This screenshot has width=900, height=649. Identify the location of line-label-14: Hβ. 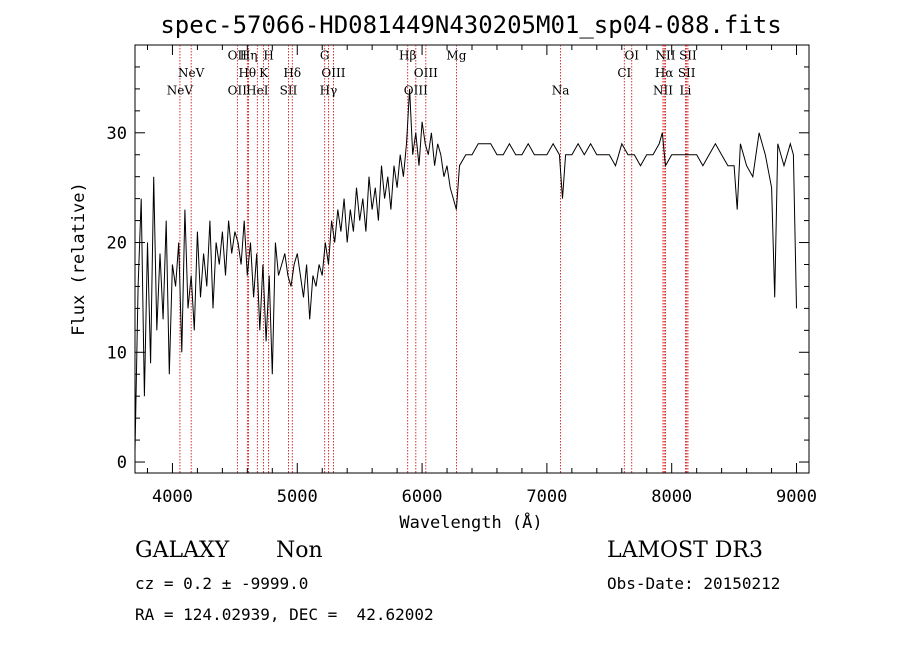
(407, 56).